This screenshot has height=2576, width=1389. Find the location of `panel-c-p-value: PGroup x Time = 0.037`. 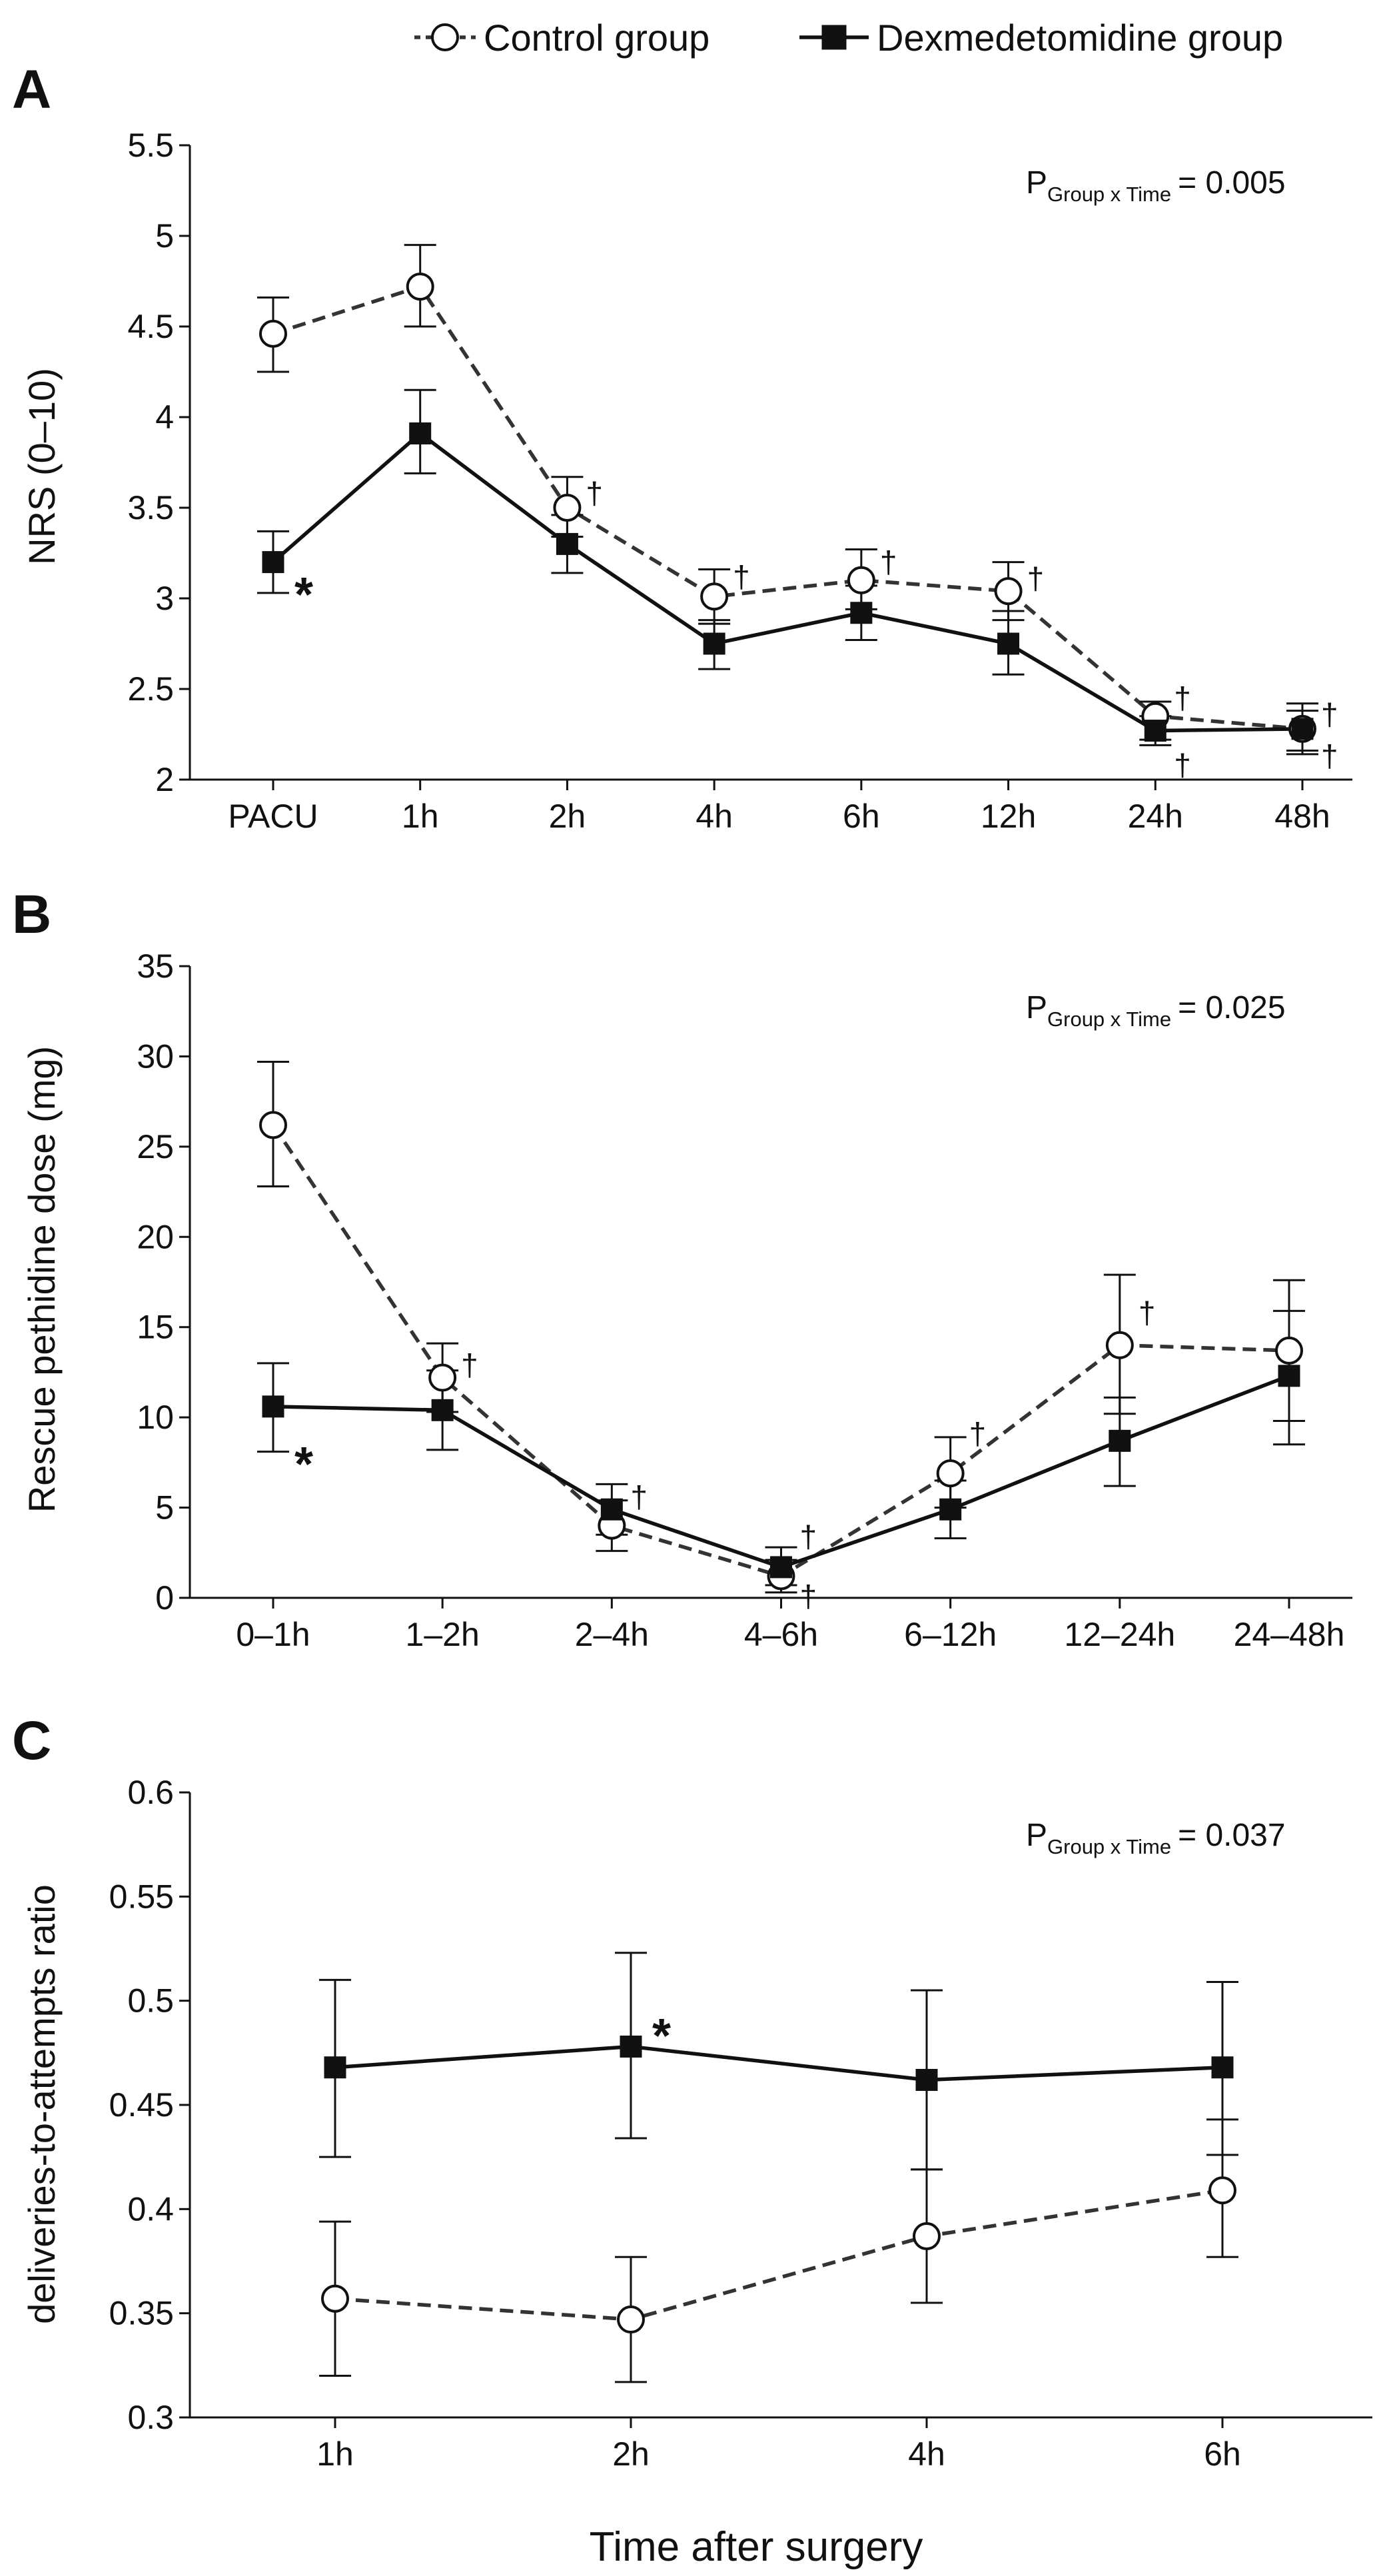

panel-c-p-value: PGroup x Time = 0.037 is located at coordinates (1156, 1838).